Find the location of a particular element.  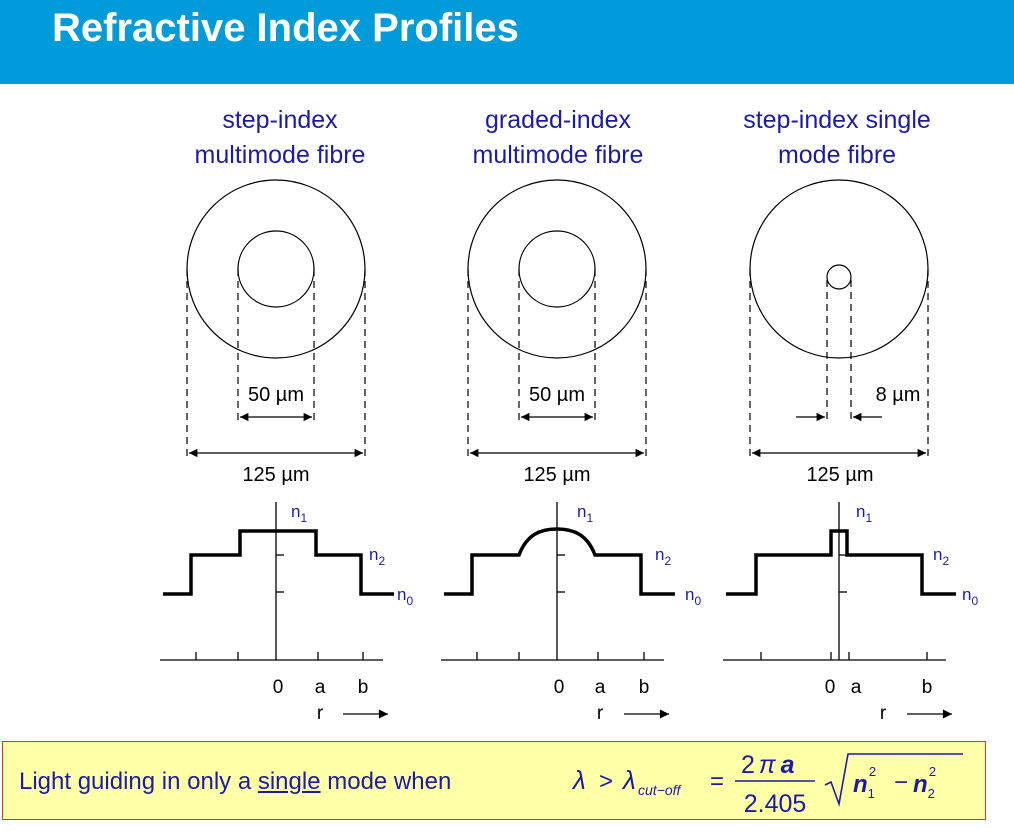

caption-line-2: mode fibre is located at coordinates (837, 155).